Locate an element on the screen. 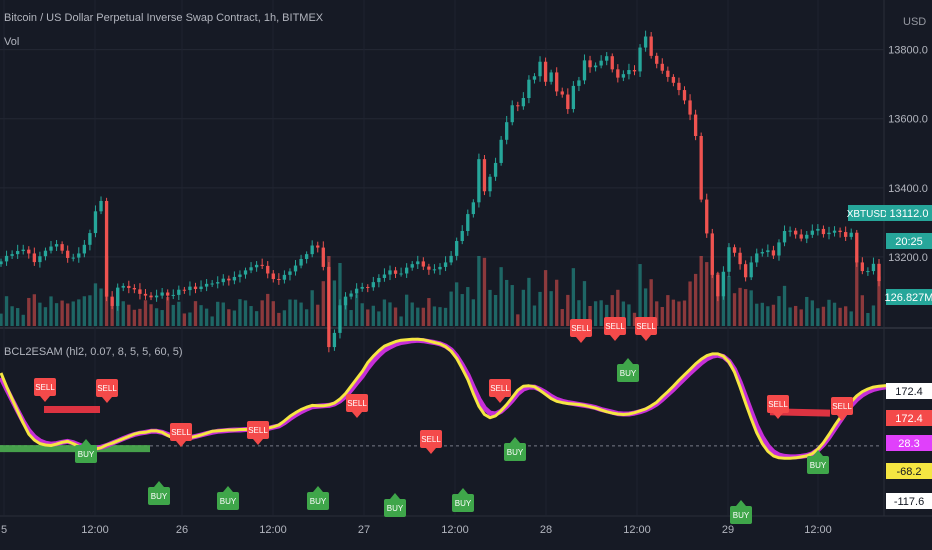 The image size is (932, 550). volume-tag-label: 126.827M is located at coordinates (908, 298).